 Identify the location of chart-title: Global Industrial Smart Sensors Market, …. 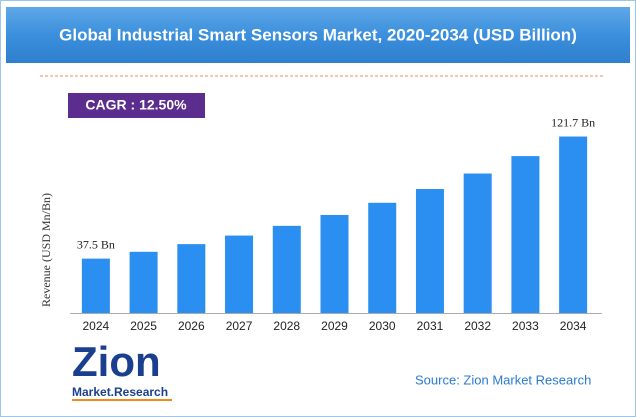
(318, 34).